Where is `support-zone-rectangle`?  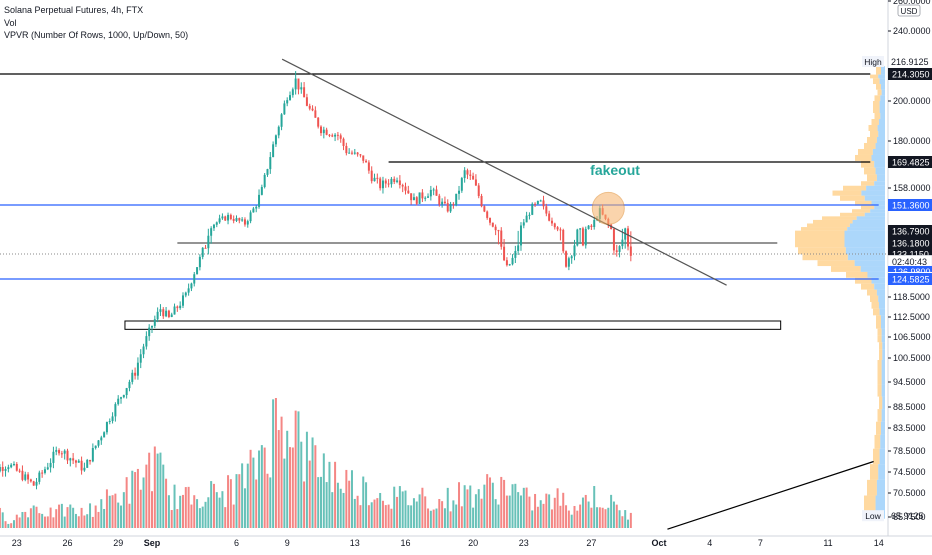 support-zone-rectangle is located at coordinates (453, 325).